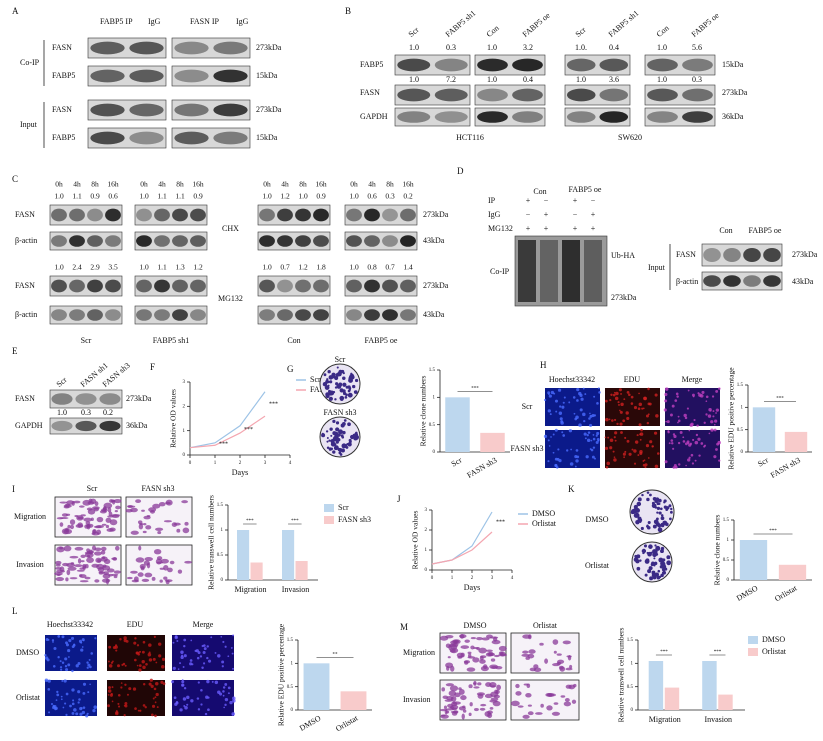 This screenshot has width=823, height=741. I want to click on legend-swatch, so click(329, 508).